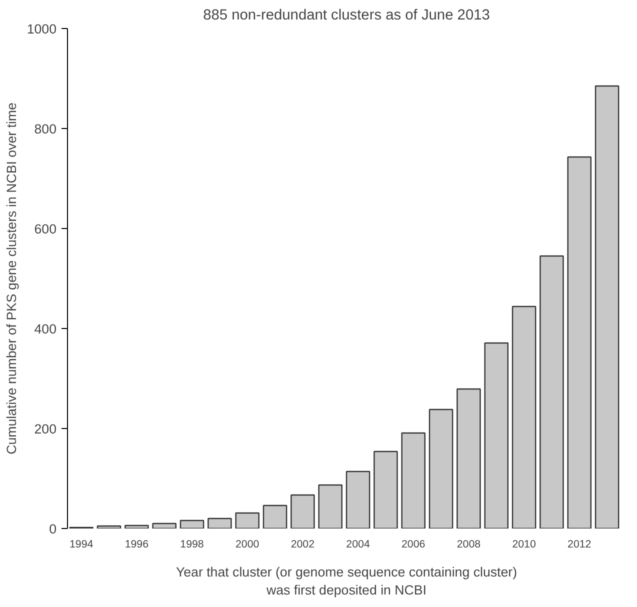  I want to click on x-tick-label: 2000, so click(248, 544).